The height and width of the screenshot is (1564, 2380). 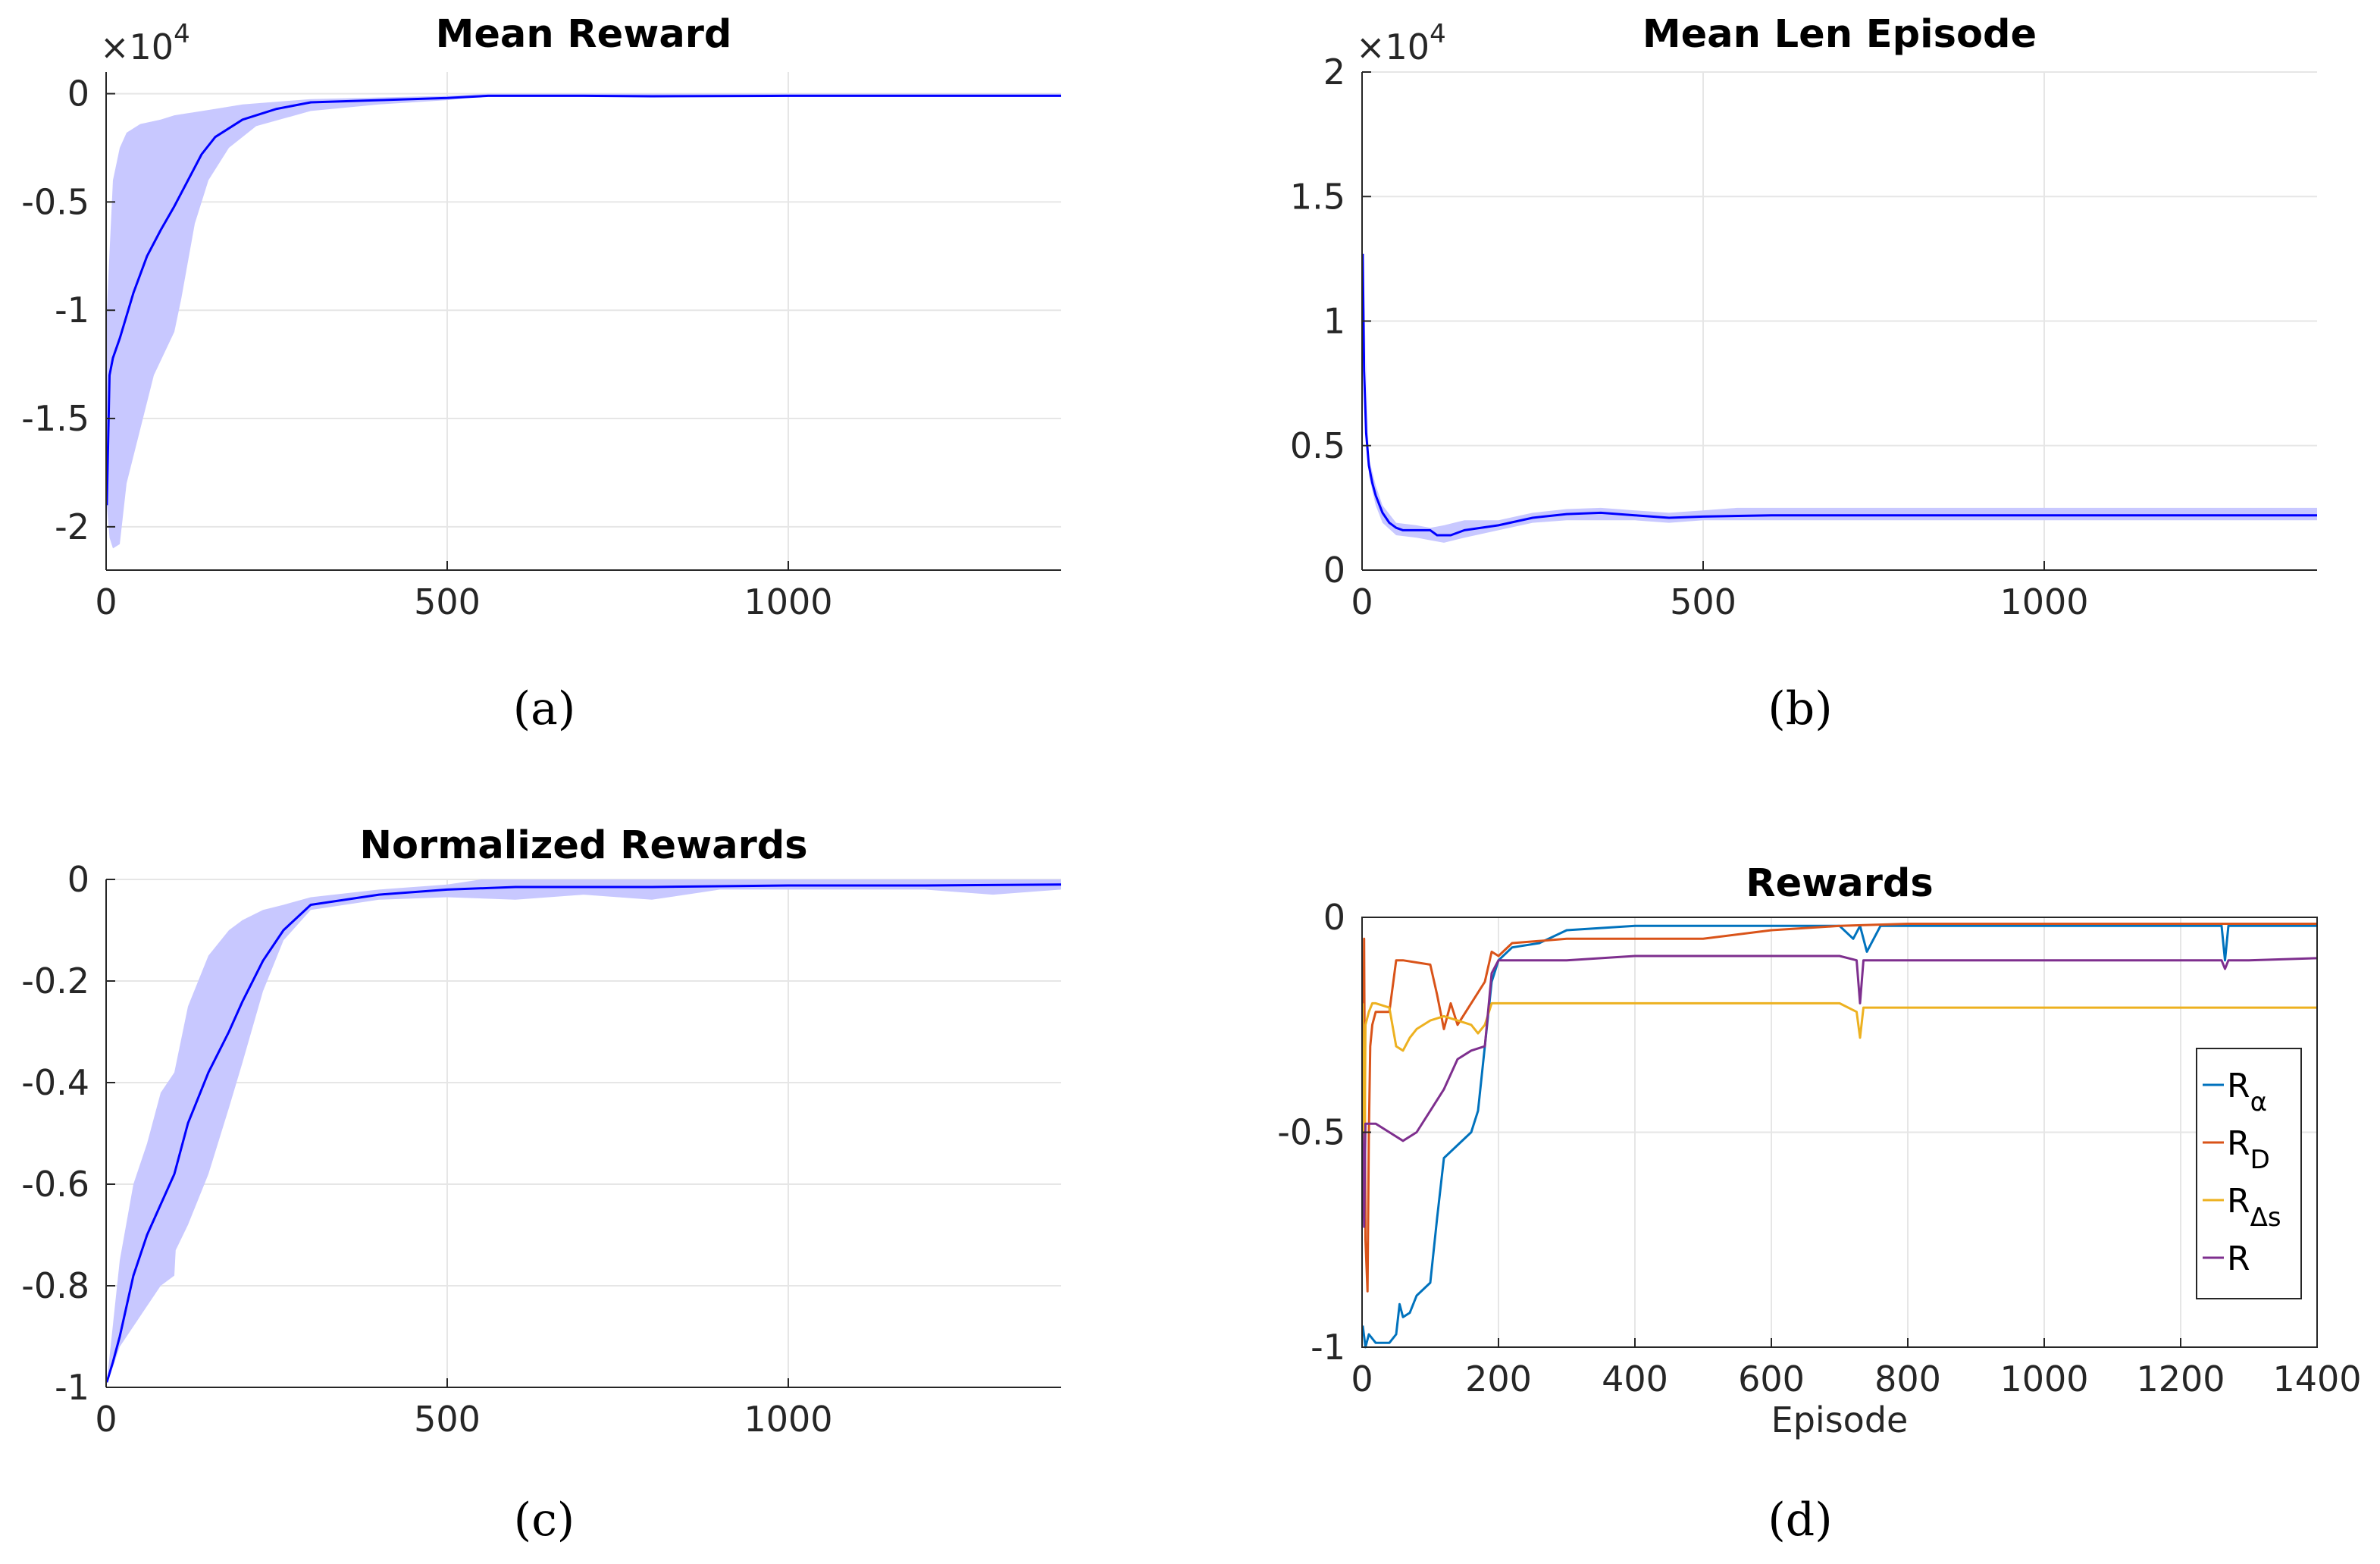 I want to click on y-tick-label: 2, so click(x=1334, y=72).